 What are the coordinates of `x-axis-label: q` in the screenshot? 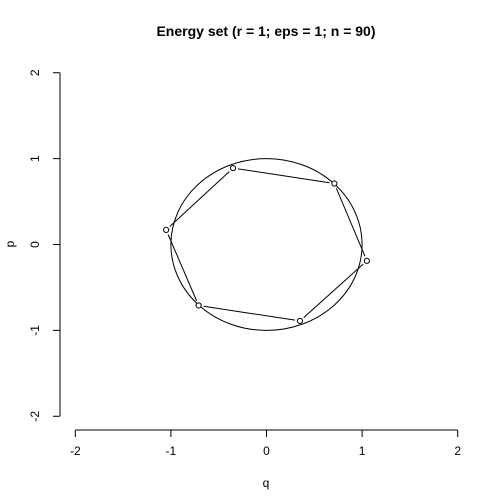 It's located at (266, 483).